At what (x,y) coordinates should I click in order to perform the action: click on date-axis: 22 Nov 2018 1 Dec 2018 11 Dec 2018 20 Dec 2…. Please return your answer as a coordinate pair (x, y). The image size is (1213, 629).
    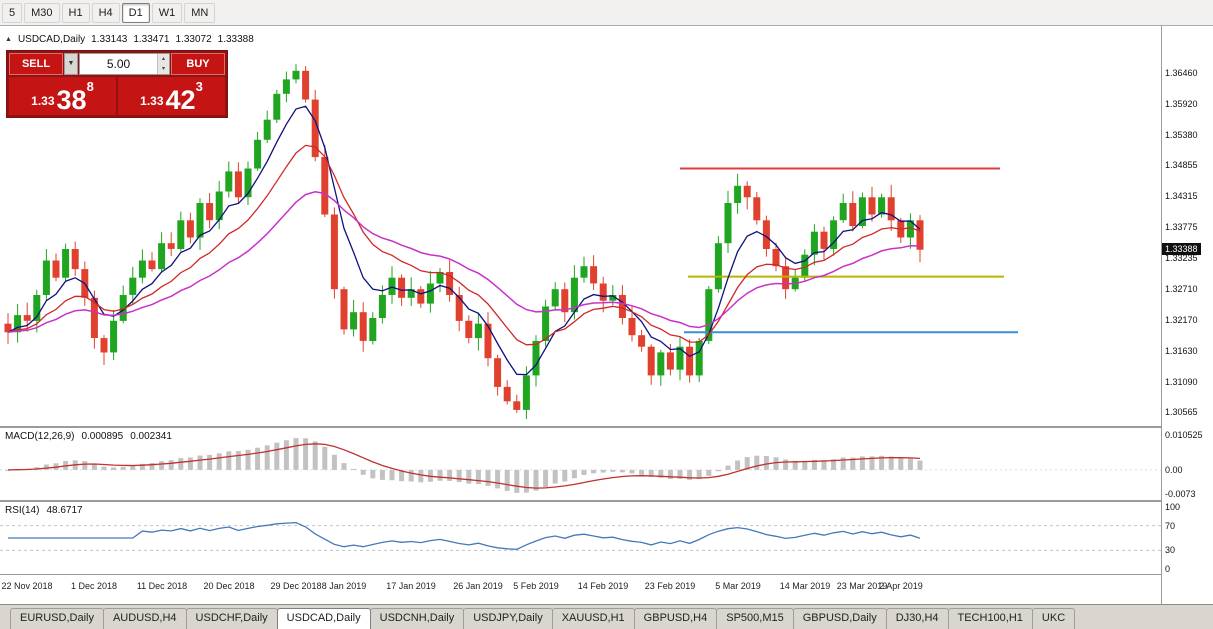
    Looking at the image, I should click on (580, 589).